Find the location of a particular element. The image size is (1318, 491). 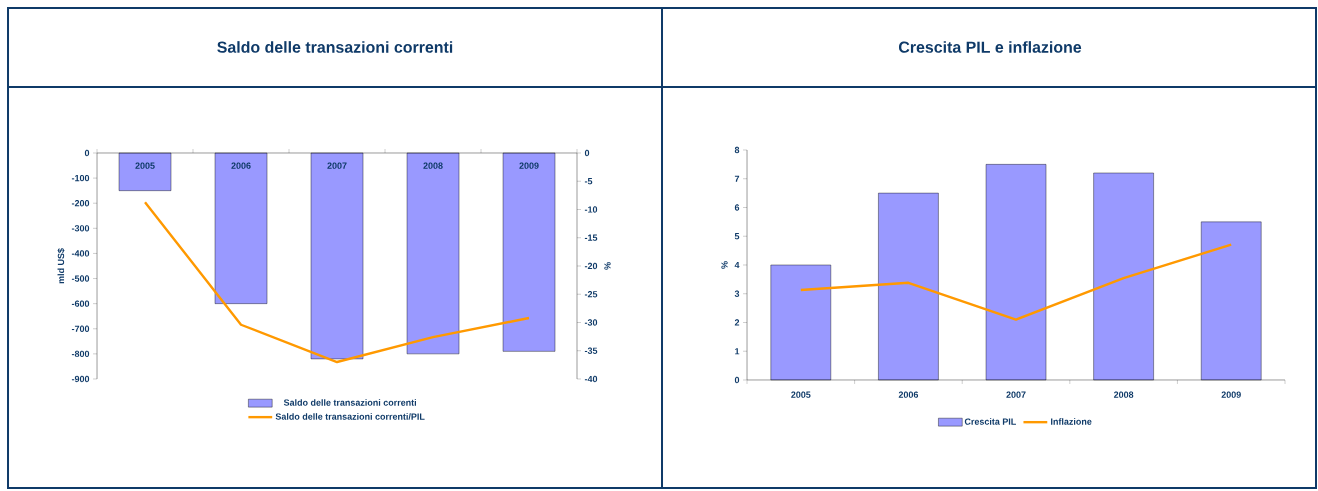

y2-axis-title: % is located at coordinates (607, 266).